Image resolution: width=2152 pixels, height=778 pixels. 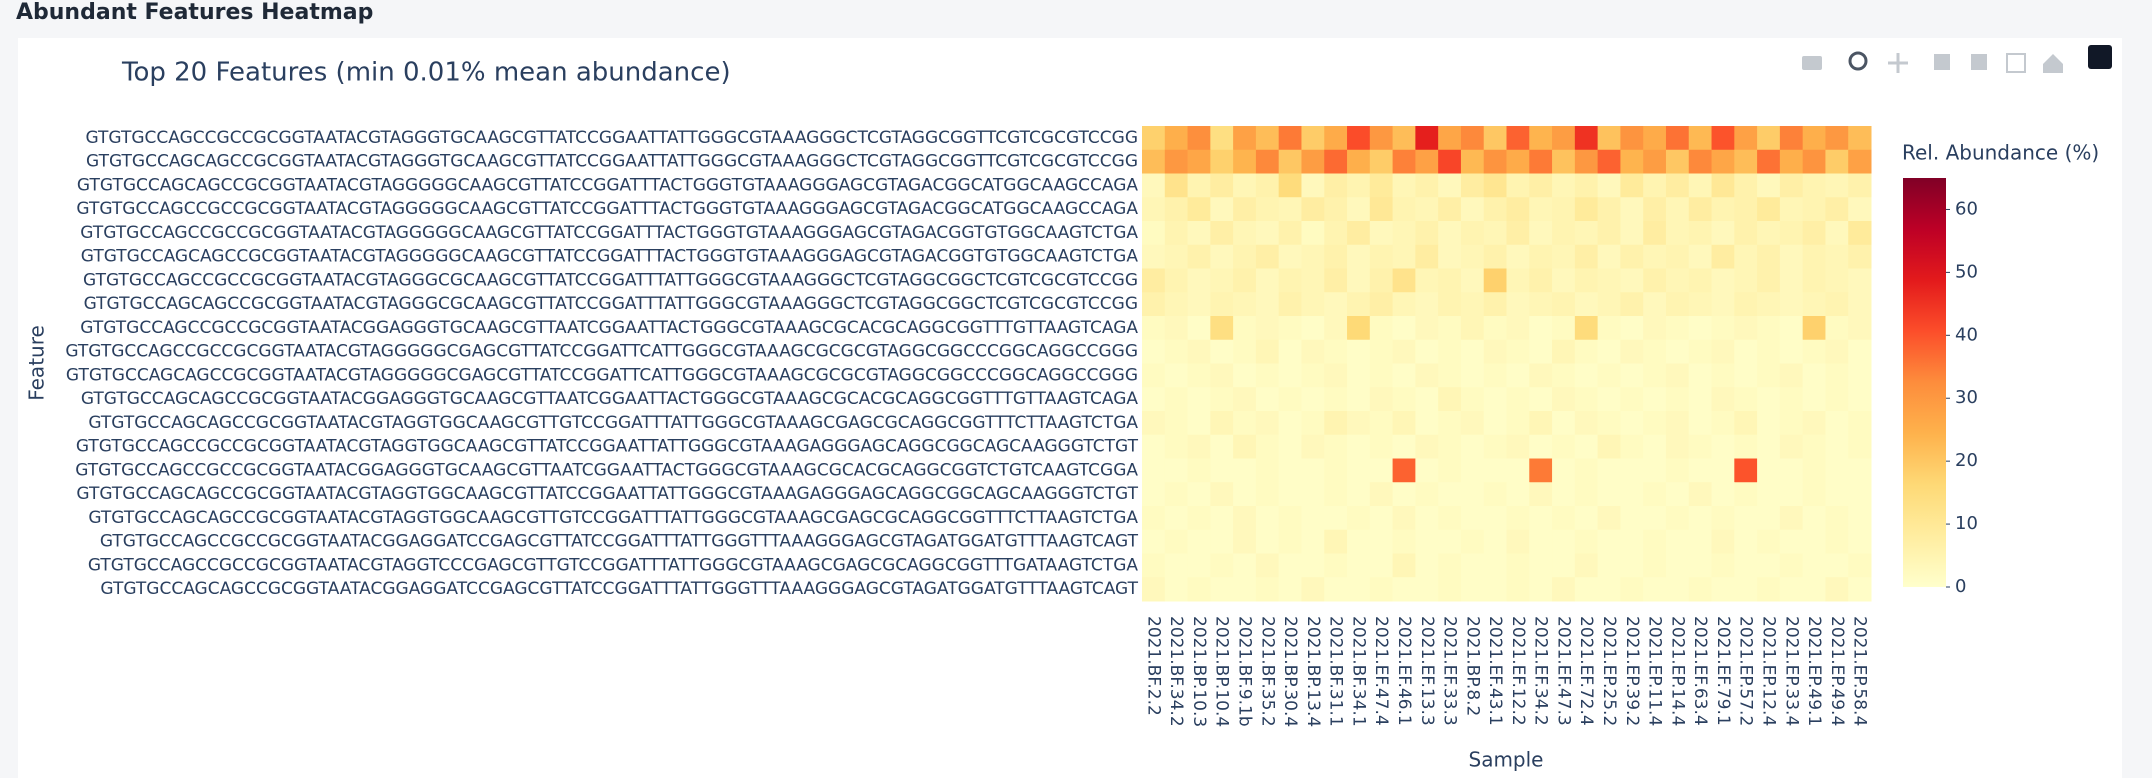 I want to click on camera-button, so click(x=1812, y=63).